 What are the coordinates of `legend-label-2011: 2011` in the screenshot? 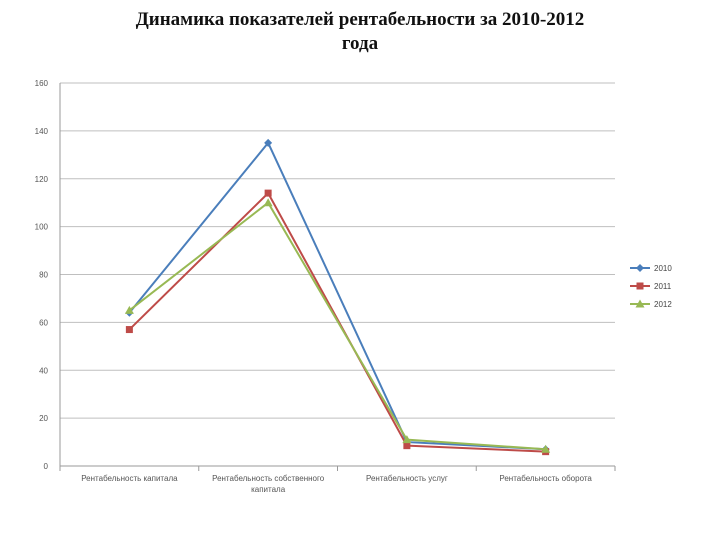 It's located at (663, 286).